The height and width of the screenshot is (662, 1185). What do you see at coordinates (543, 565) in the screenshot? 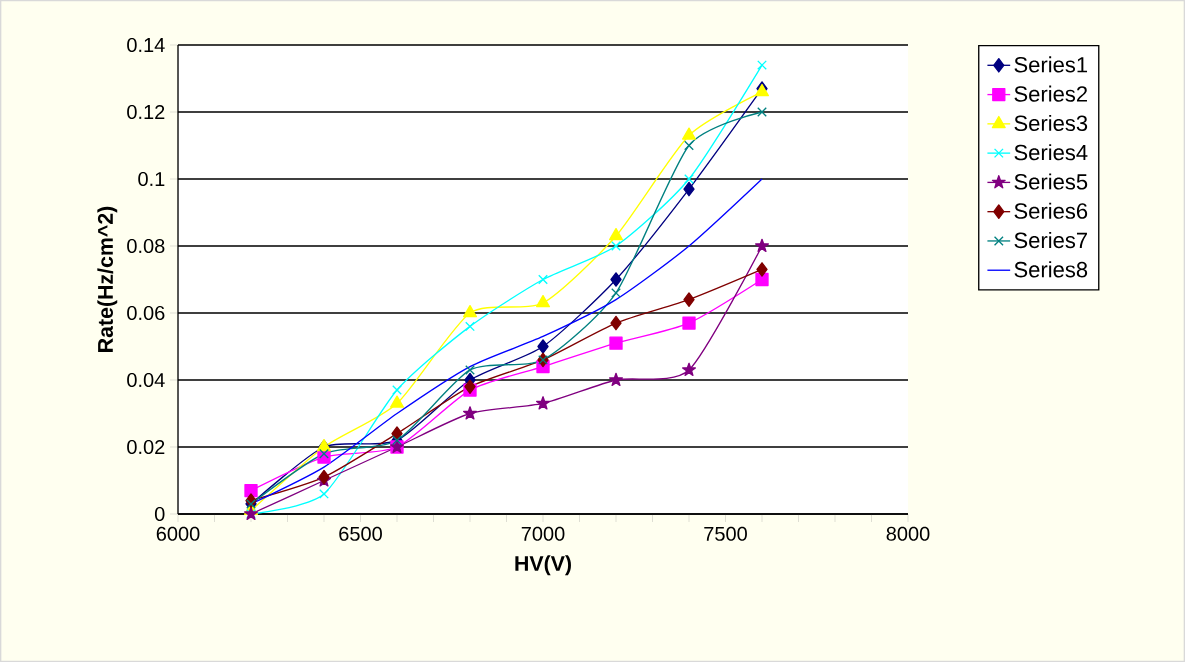
I see `x-axis-title: HV(V)` at bounding box center [543, 565].